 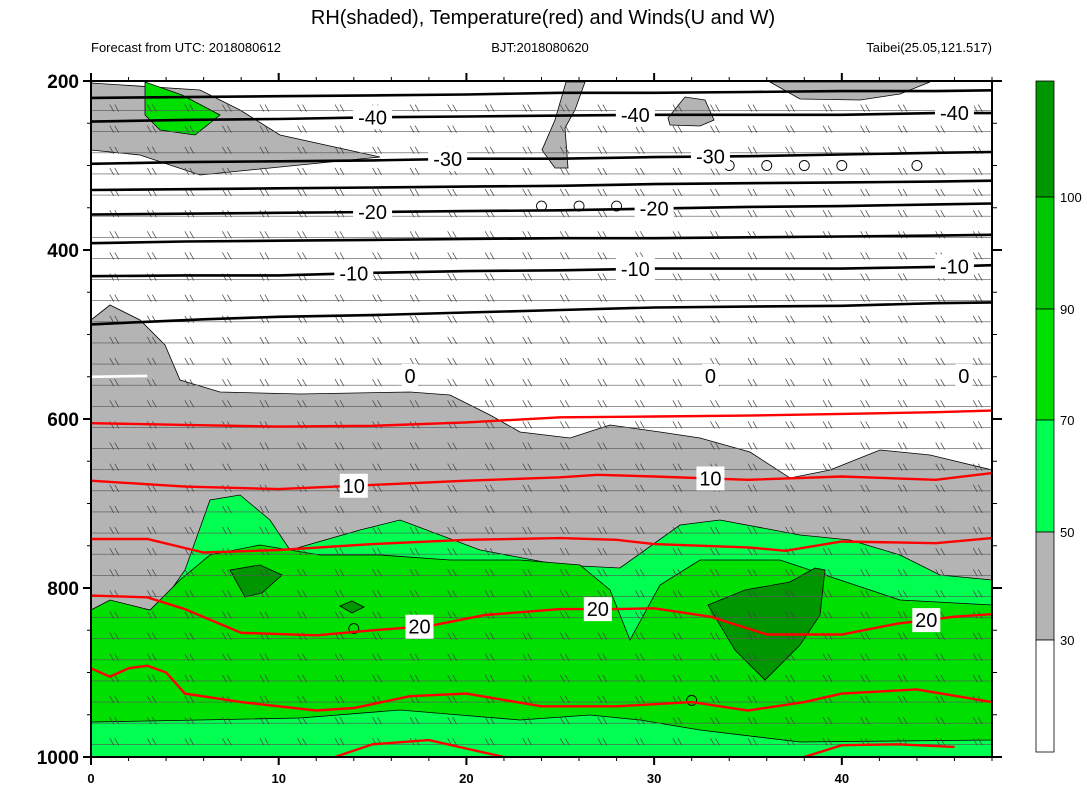 I want to click on rh-region-green-core-b, so click(x=352, y=607).